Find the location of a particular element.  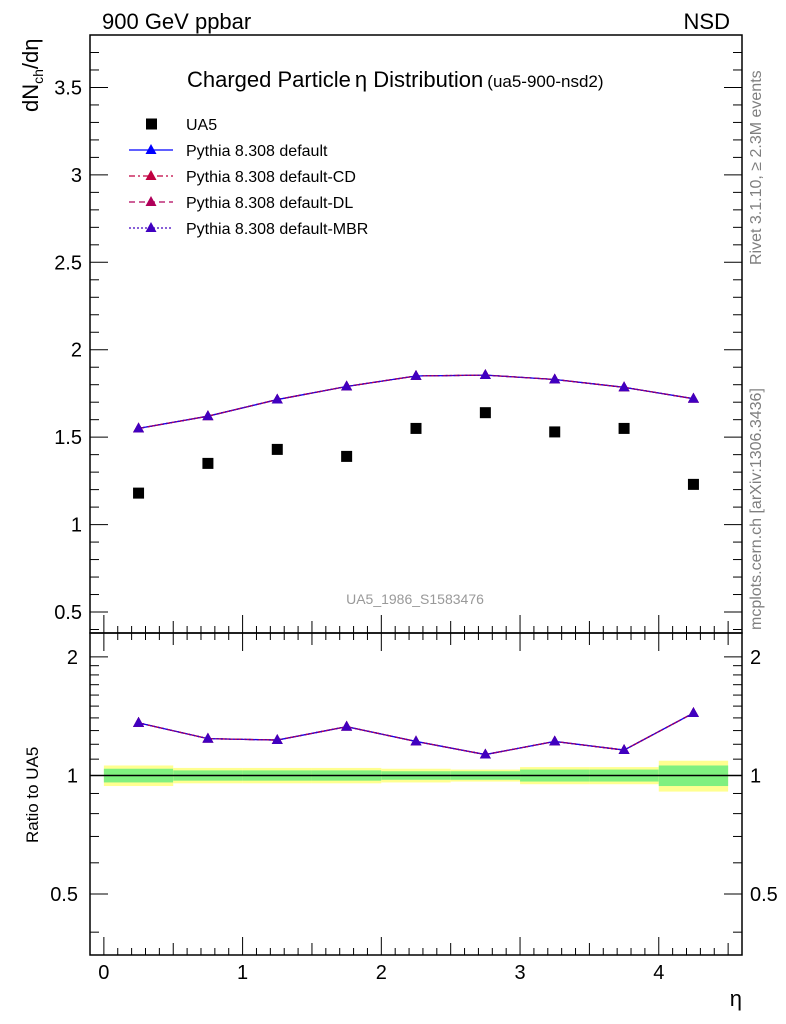

x-tick-label: 4 is located at coordinates (658, 973).